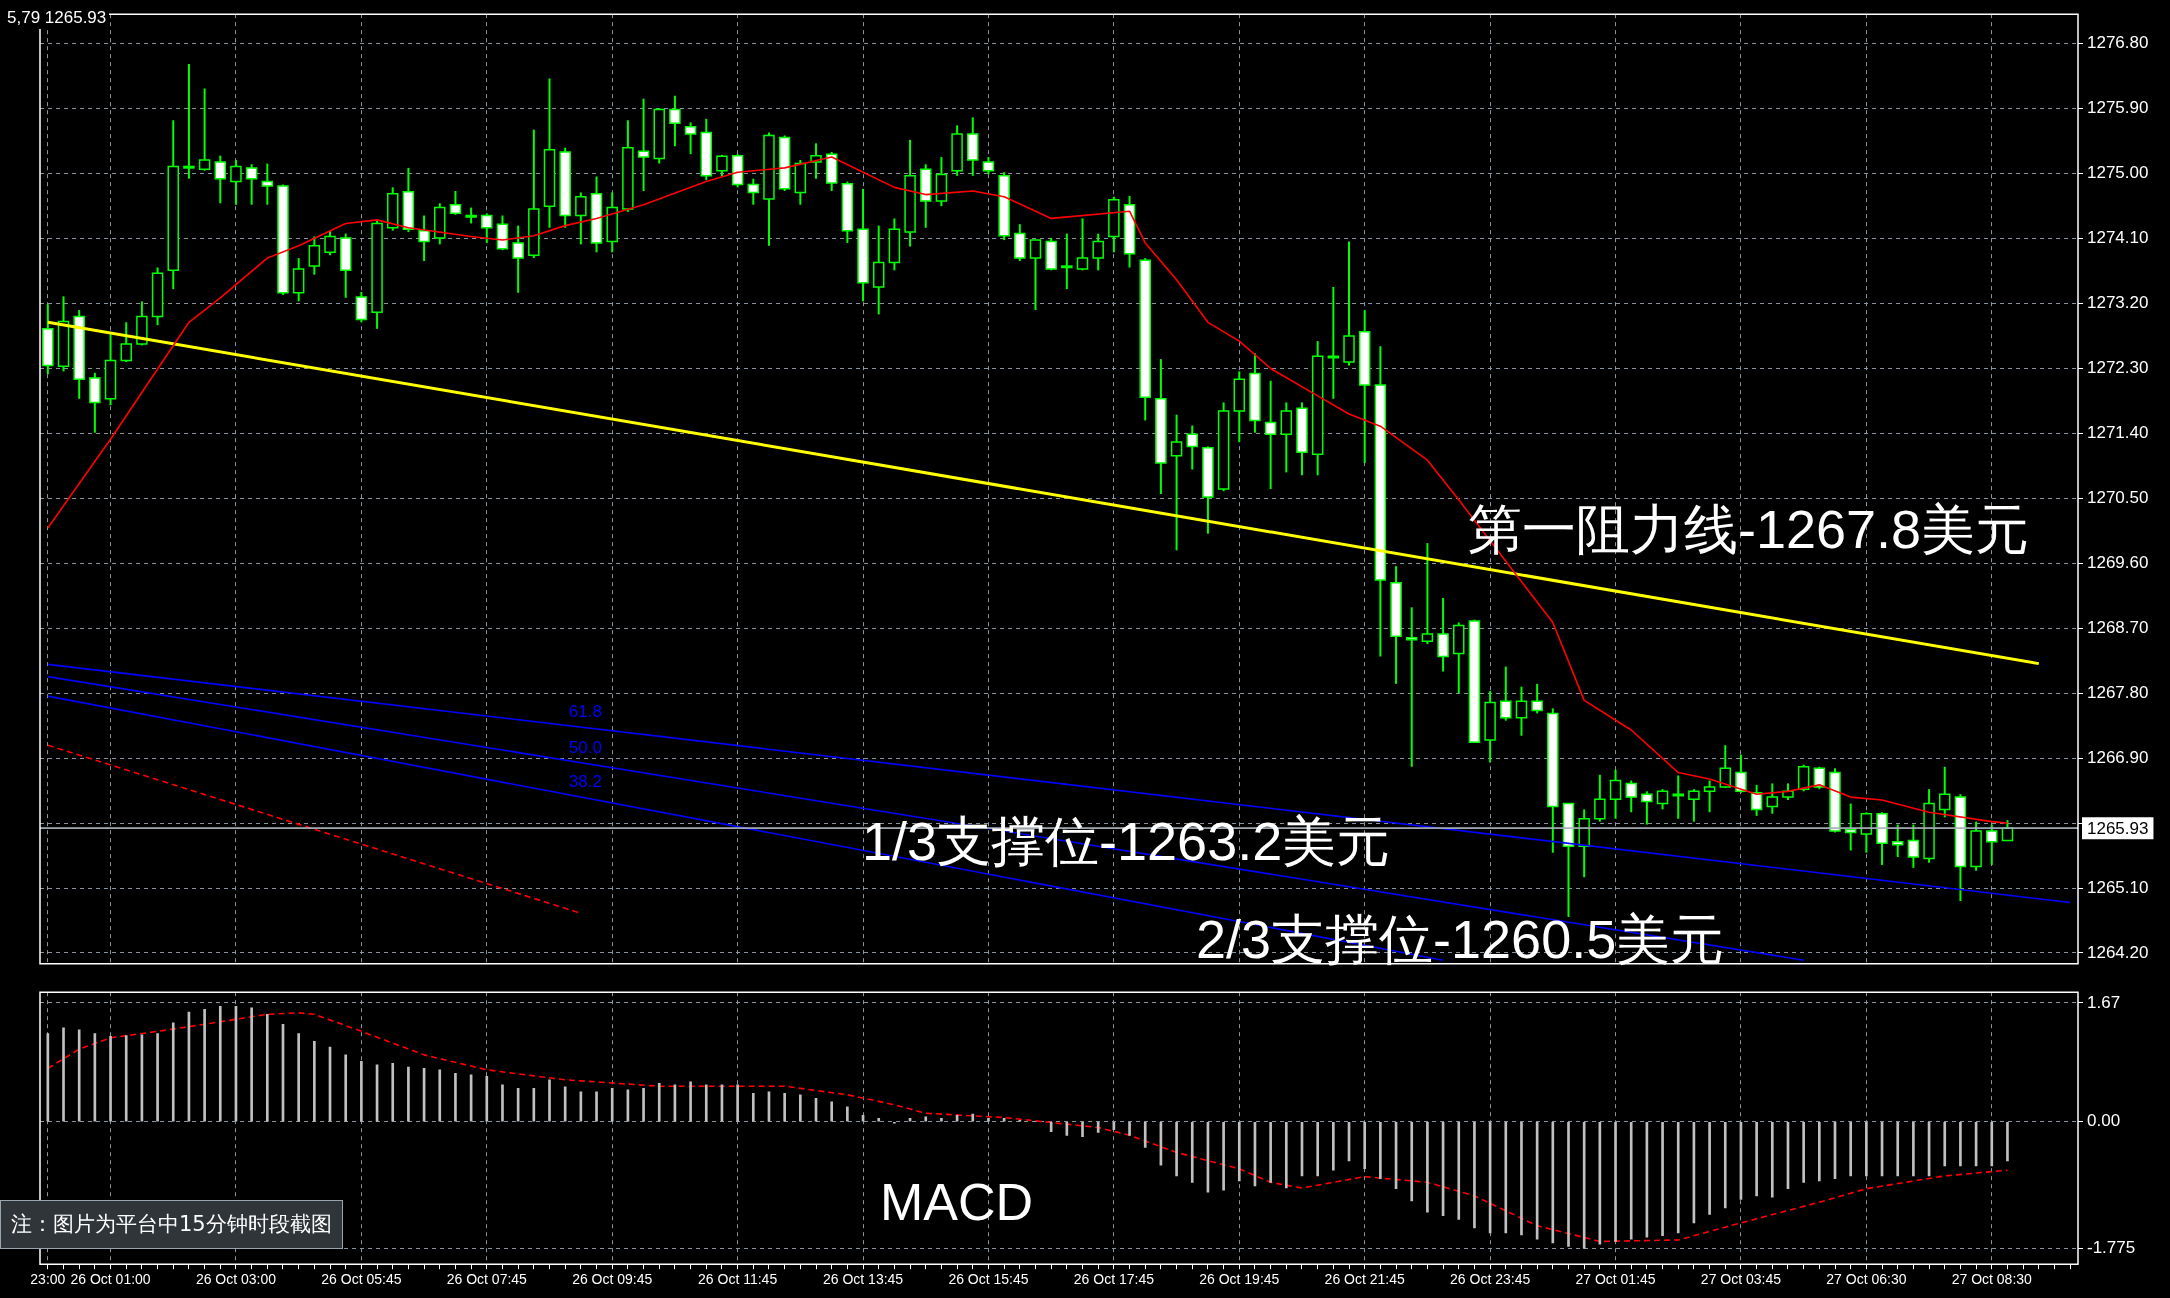  Describe the element at coordinates (2118, 498) in the screenshot. I see `y-tick-label: 1270.50` at that location.